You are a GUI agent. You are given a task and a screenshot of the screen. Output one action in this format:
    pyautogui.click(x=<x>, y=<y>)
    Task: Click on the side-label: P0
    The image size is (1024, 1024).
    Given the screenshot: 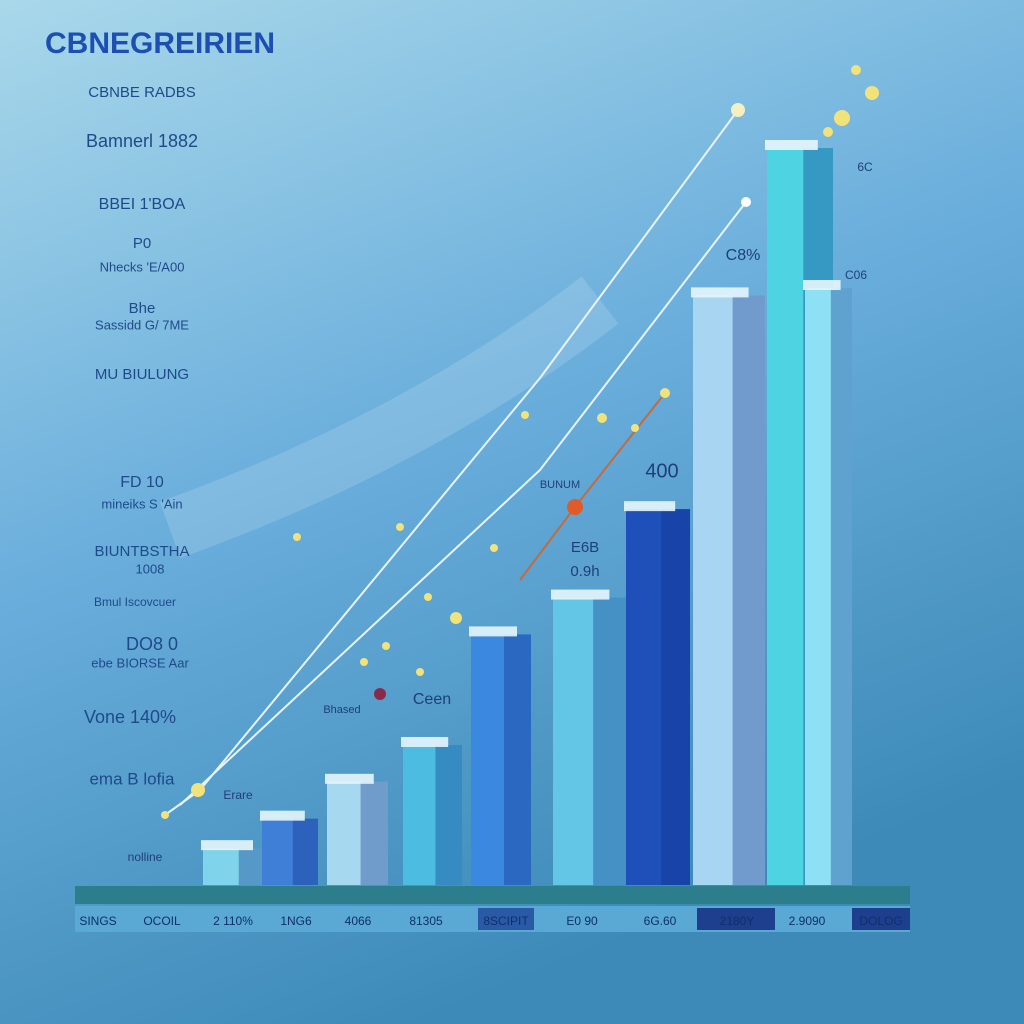 What is the action you would take?
    pyautogui.click(x=142, y=243)
    